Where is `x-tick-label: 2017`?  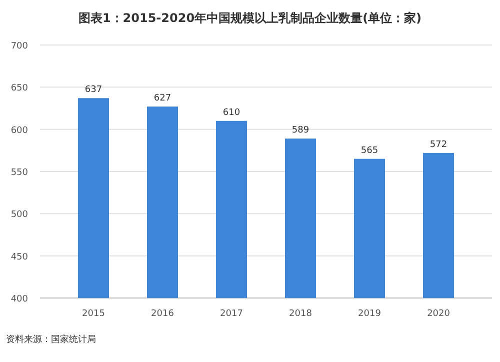
x-tick-label: 2017 is located at coordinates (231, 314).